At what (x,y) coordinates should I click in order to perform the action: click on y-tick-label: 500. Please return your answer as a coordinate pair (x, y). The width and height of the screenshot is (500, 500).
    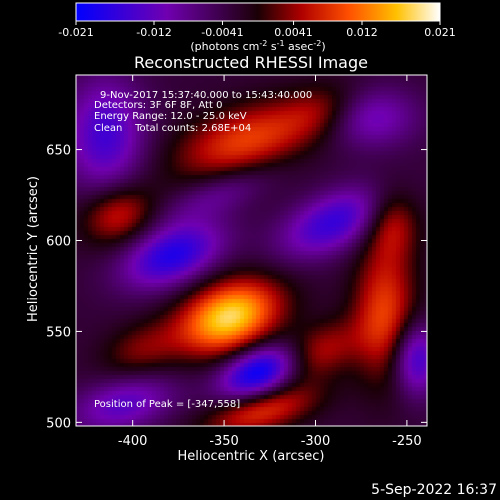
    Looking at the image, I should click on (58, 423).